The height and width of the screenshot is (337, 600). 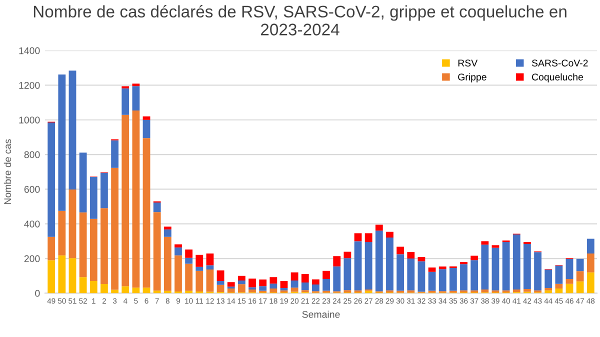 I want to click on y-tick-label: 1200, so click(x=29, y=85).